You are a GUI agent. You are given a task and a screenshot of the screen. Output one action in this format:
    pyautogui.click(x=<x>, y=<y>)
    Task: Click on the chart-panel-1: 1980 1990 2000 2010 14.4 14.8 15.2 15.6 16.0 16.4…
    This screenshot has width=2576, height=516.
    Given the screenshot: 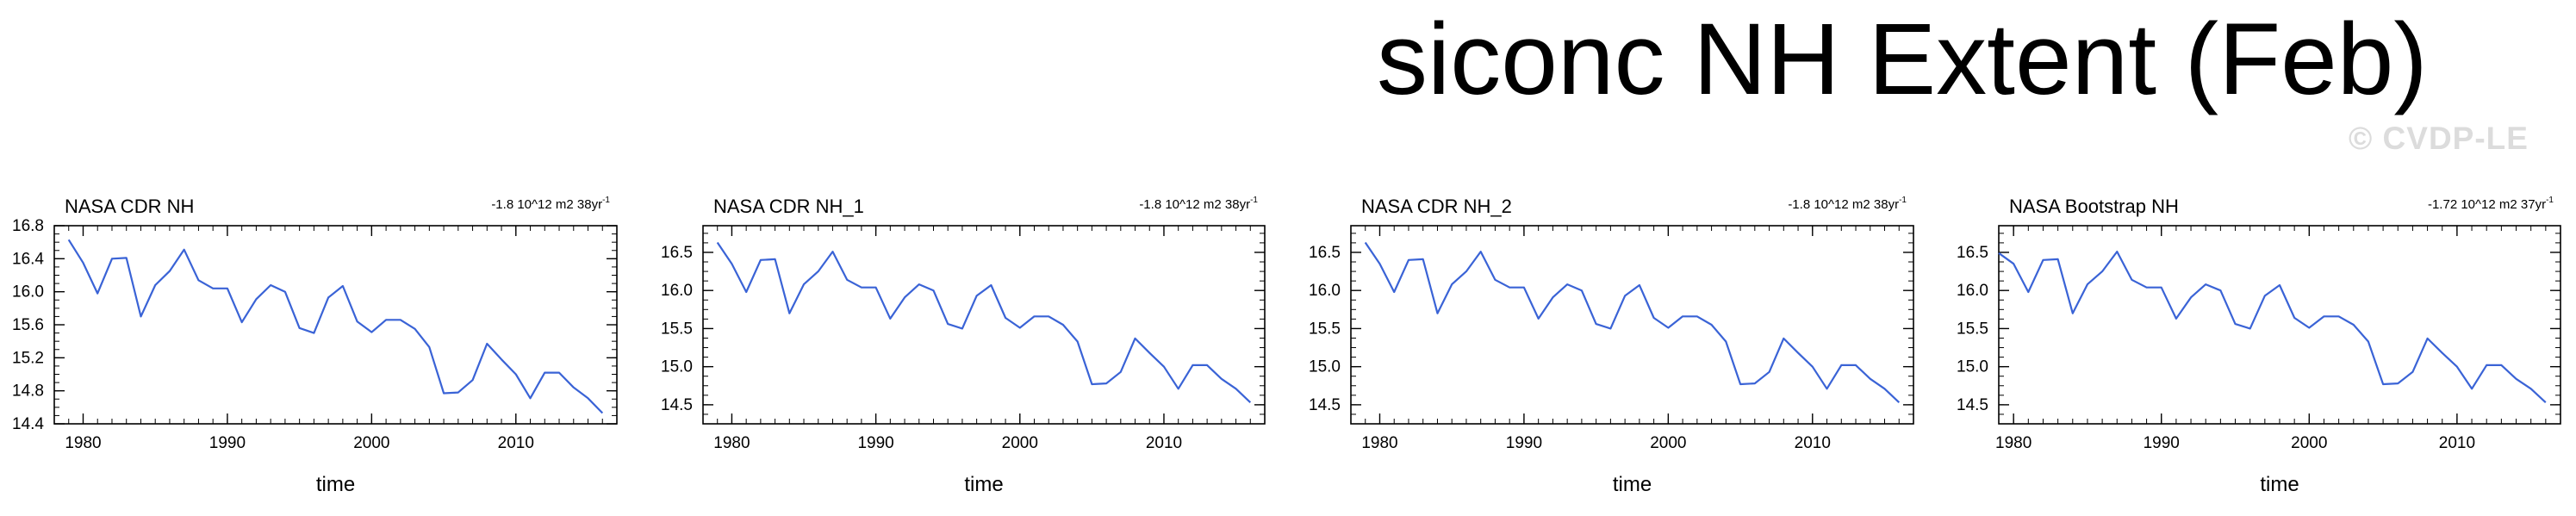 What is the action you would take?
    pyautogui.click(x=315, y=346)
    